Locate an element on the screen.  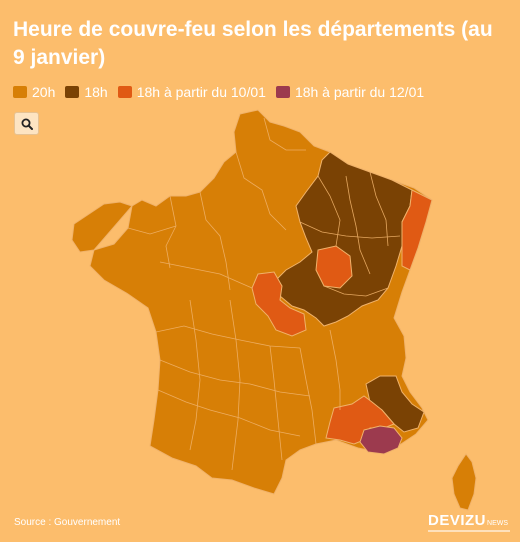
legend-item-20h: 20h is located at coordinates (34, 92).